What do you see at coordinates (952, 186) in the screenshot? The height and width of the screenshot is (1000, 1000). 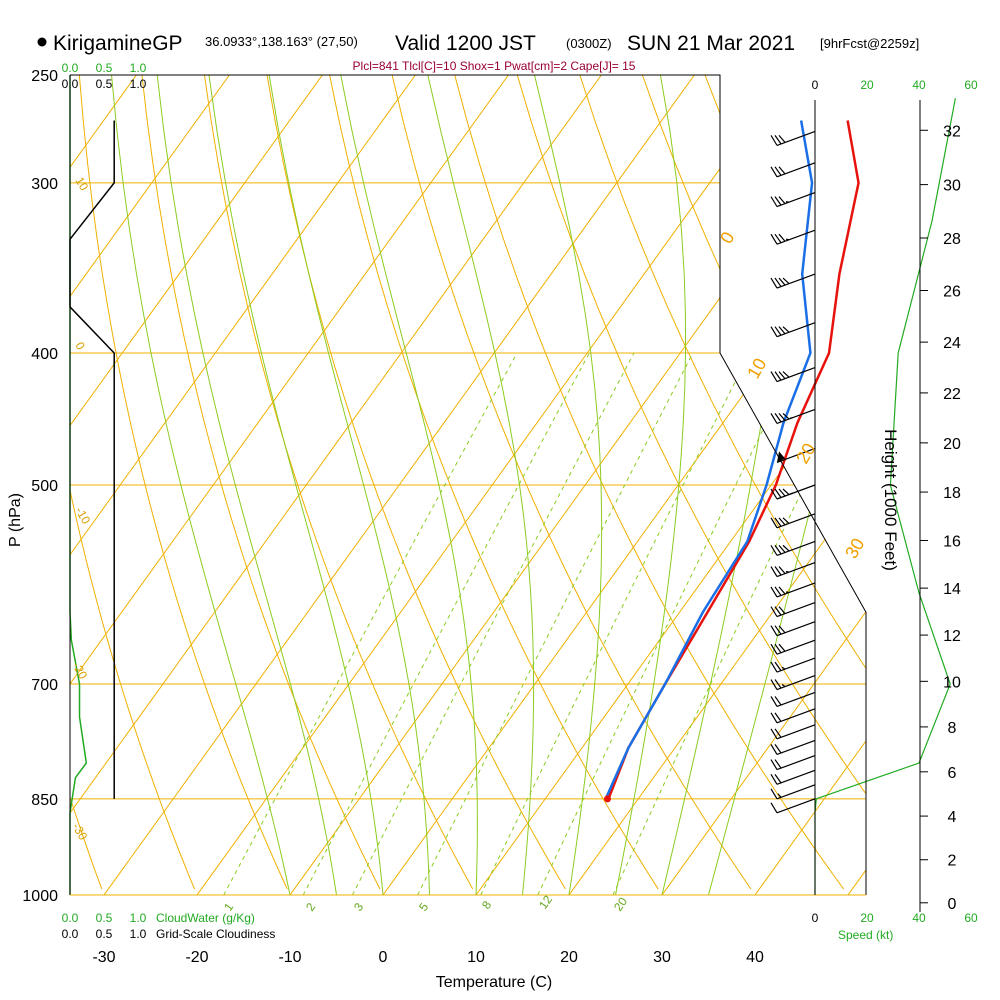 I see `height-tick-label: 30` at bounding box center [952, 186].